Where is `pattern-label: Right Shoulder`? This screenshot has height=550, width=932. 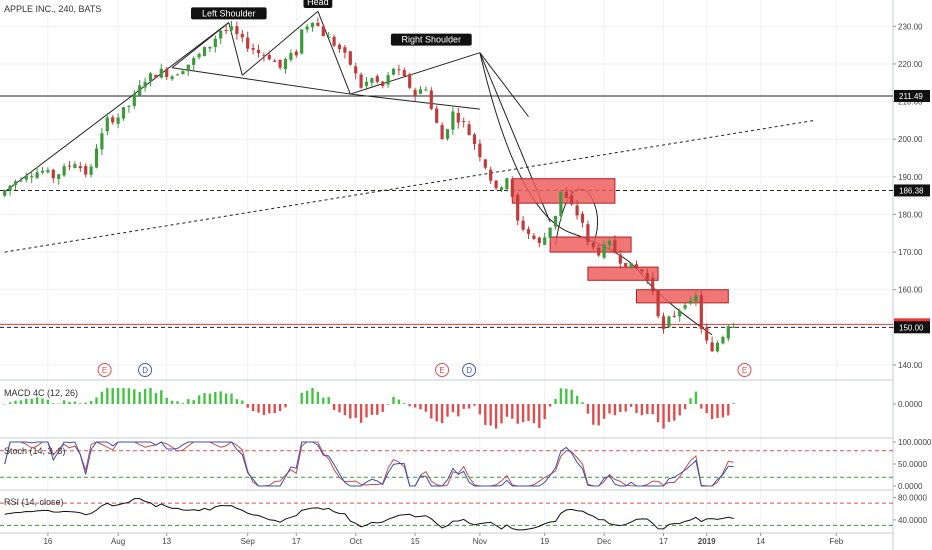 pattern-label: Right Shoulder is located at coordinates (432, 40).